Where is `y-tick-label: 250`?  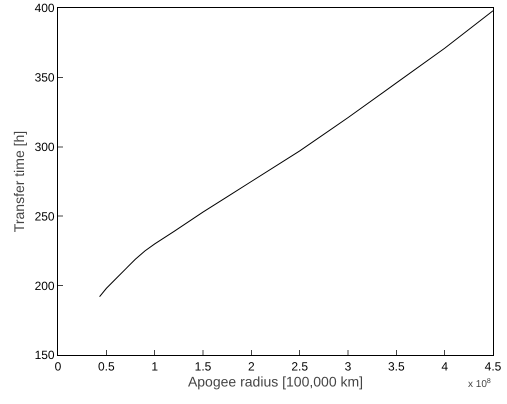 y-tick-label: 250 is located at coordinates (44, 216).